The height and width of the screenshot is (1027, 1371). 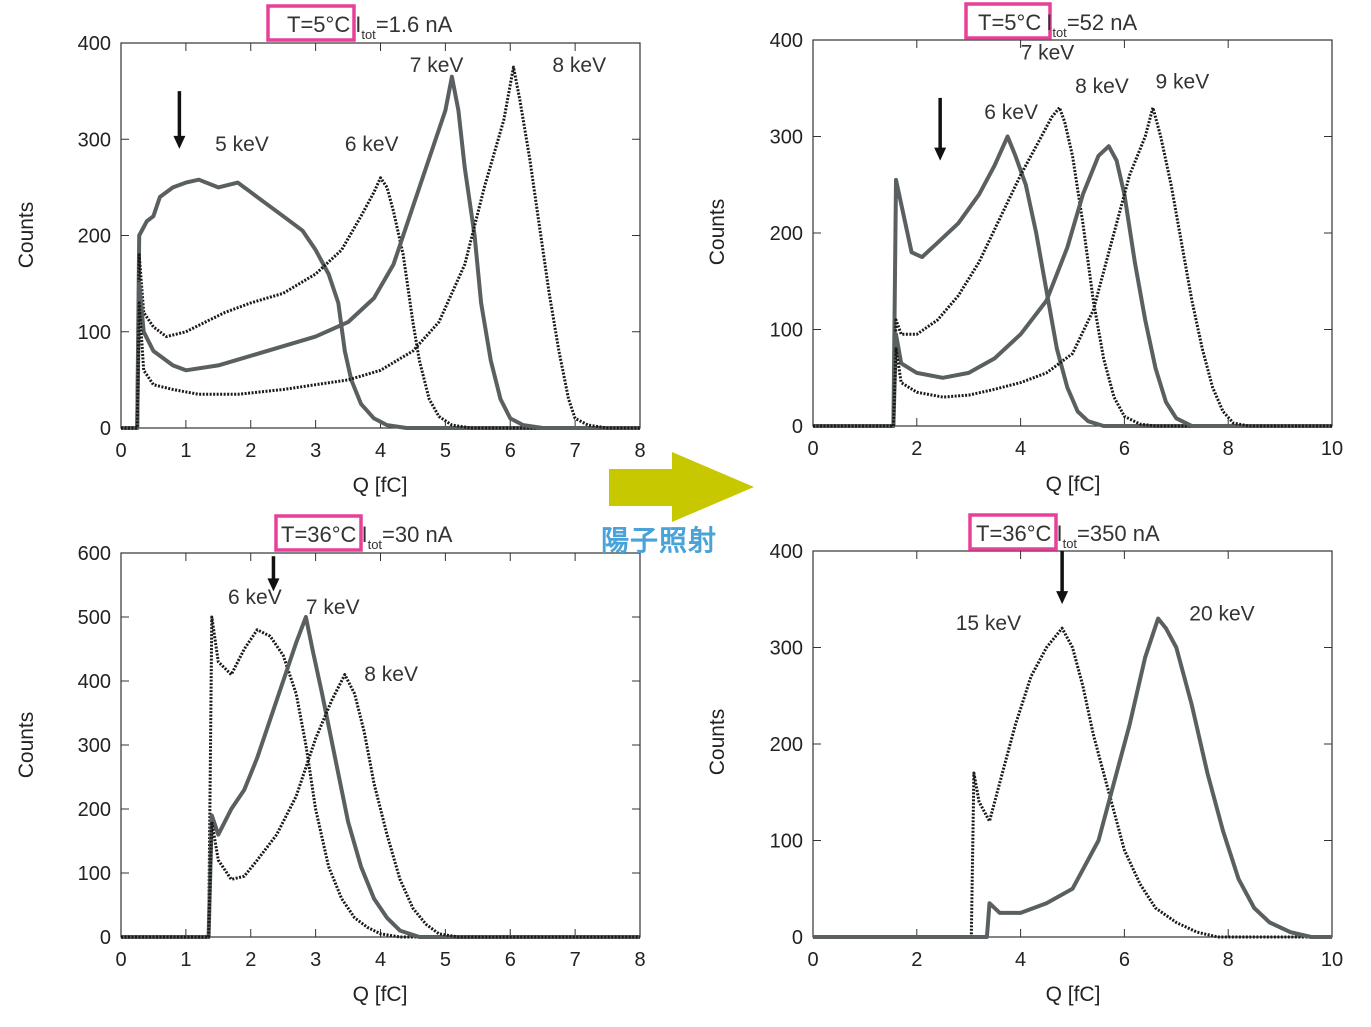 I want to click on series-label: 20 keV, so click(x=1221, y=613).